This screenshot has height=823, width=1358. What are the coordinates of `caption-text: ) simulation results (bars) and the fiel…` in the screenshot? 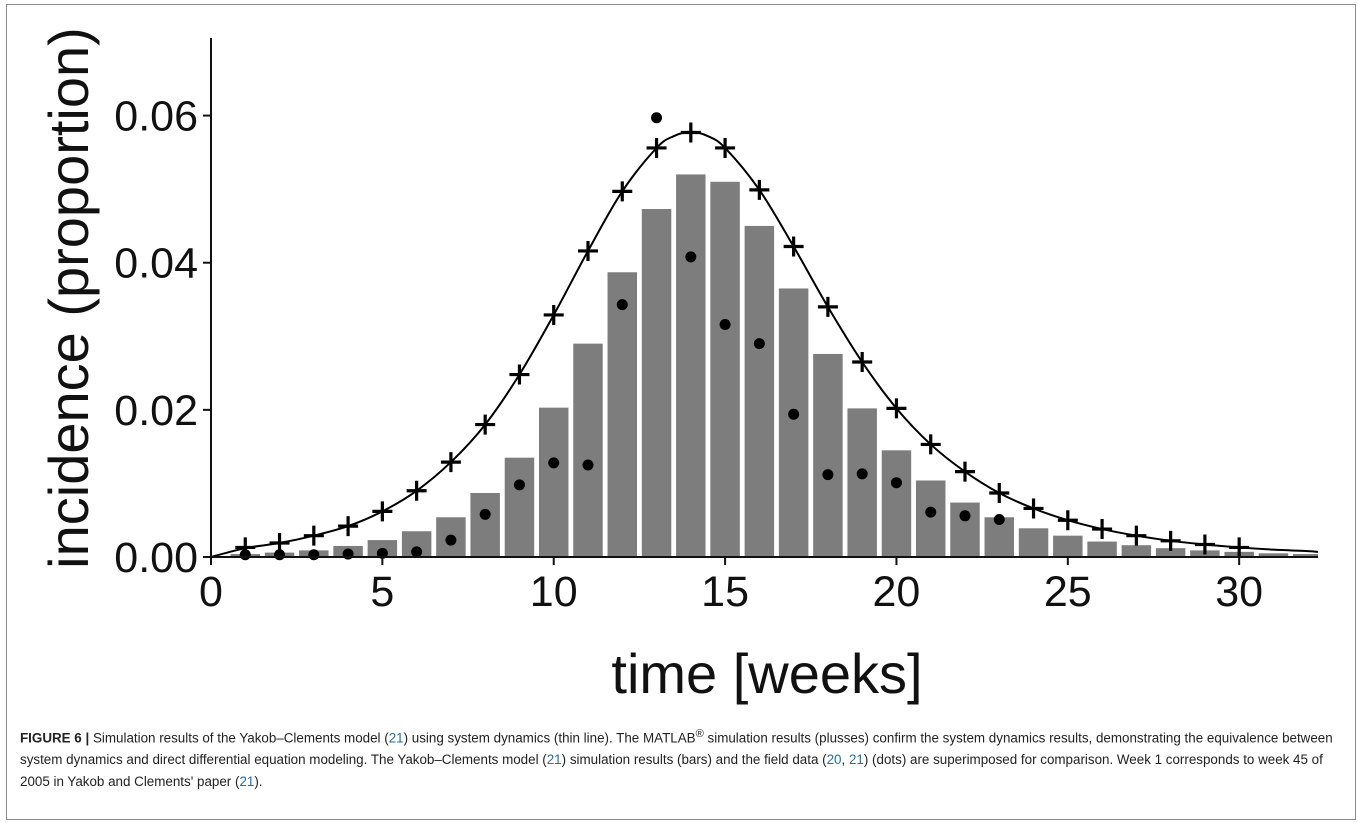 It's located at (694, 760).